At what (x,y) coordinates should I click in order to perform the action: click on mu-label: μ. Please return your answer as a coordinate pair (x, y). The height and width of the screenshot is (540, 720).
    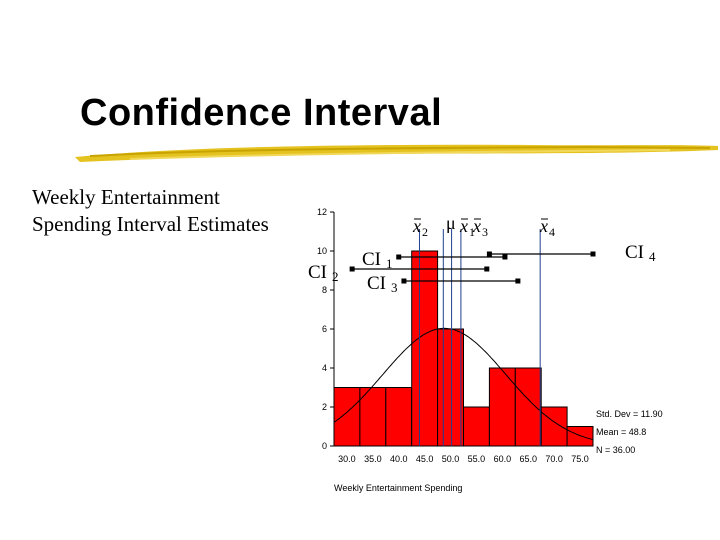
    Looking at the image, I should click on (451, 223).